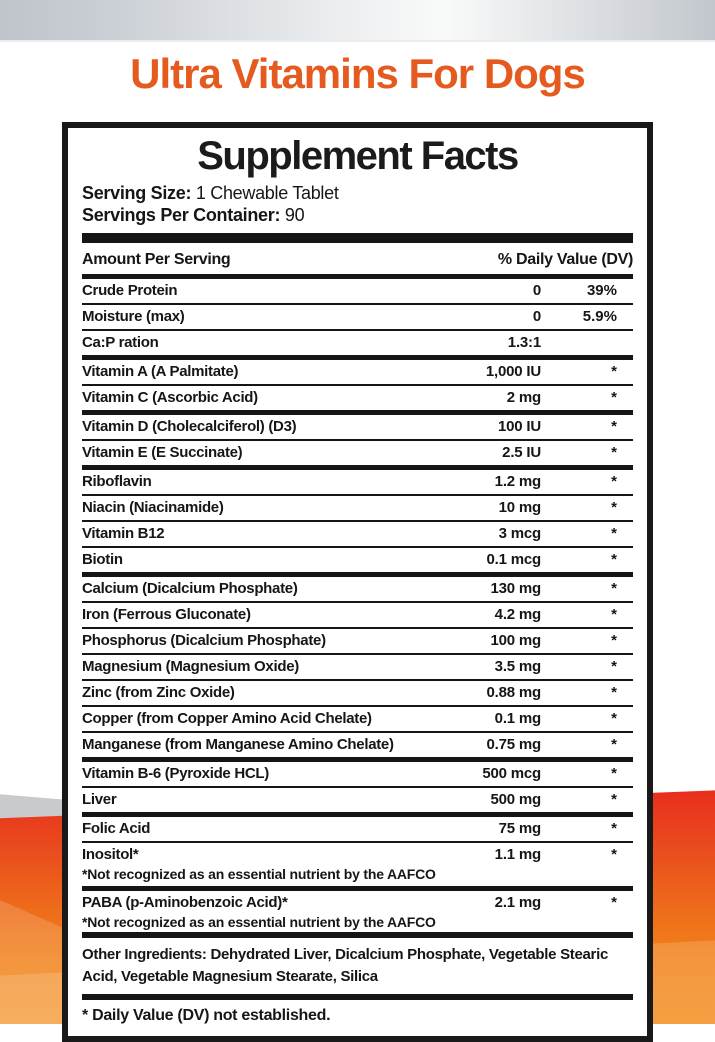 This screenshot has width=715, height=1042. I want to click on nutrient-amount: 0.88 mg, so click(514, 692).